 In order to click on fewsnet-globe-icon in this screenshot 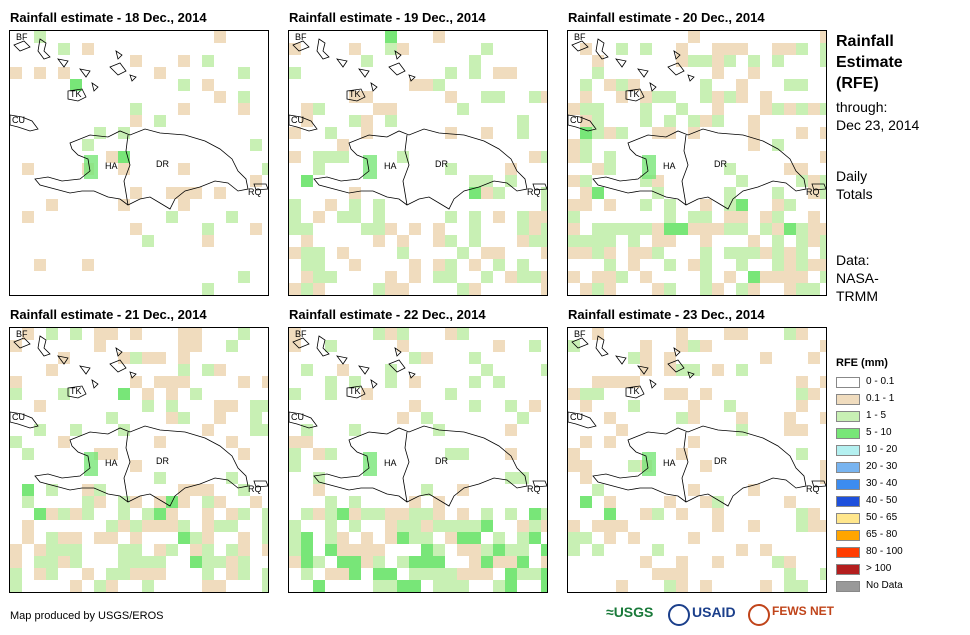, I will do `click(759, 615)`.